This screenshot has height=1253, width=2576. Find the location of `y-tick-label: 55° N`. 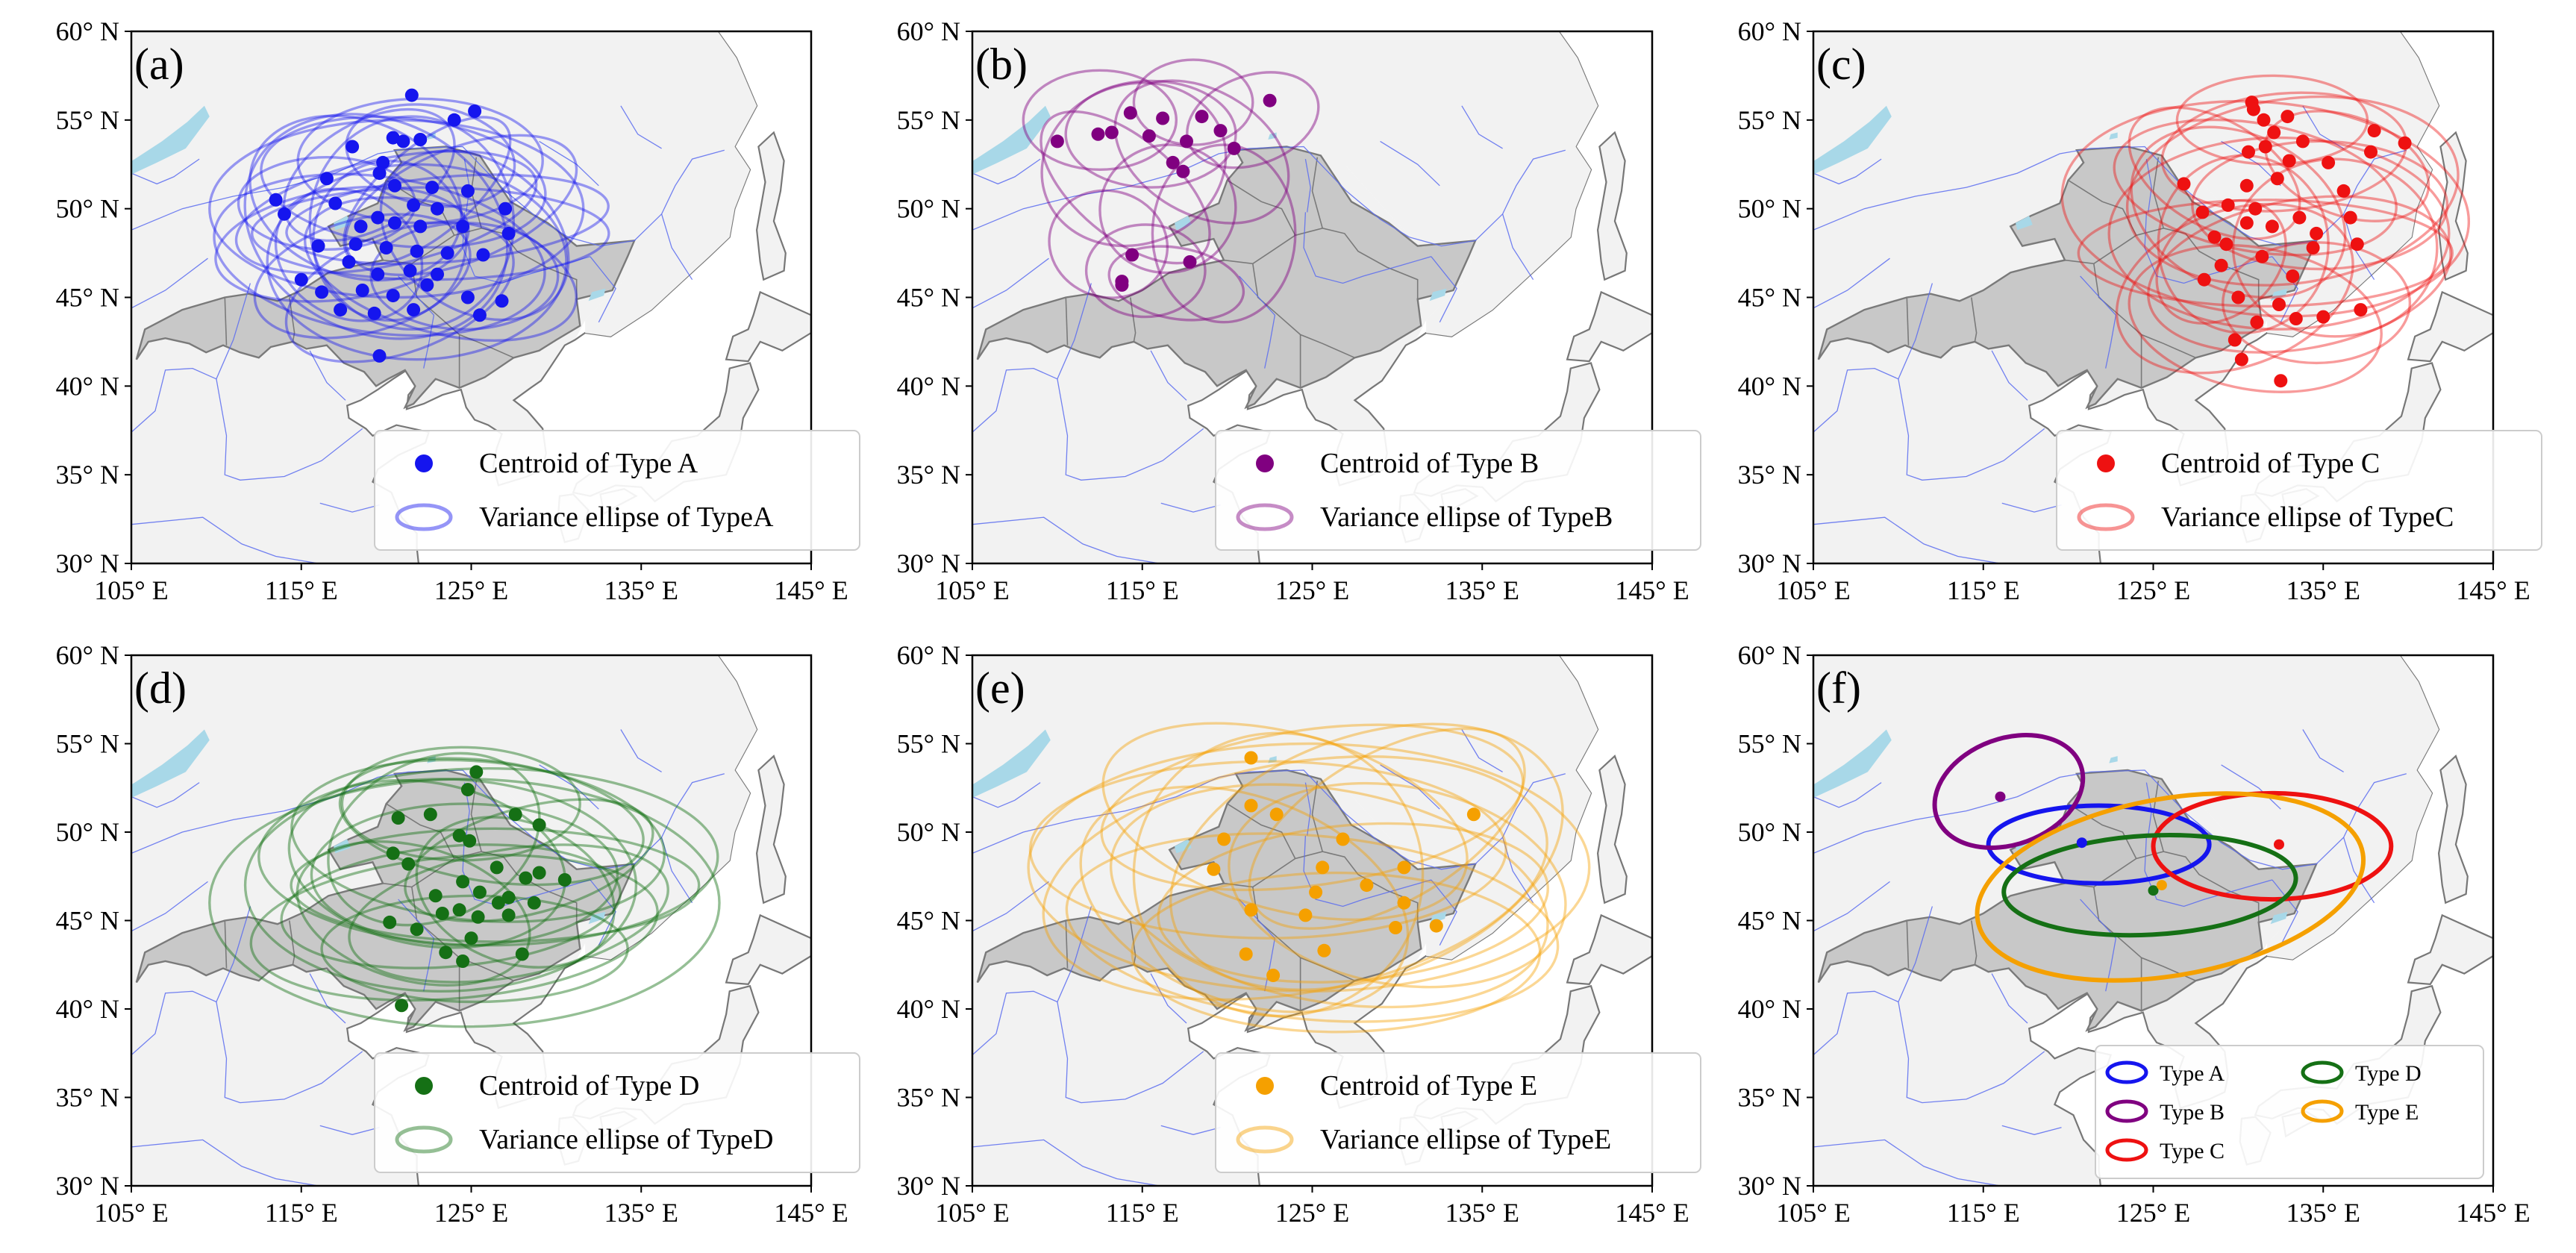

y-tick-label: 55° N is located at coordinates (87, 120).